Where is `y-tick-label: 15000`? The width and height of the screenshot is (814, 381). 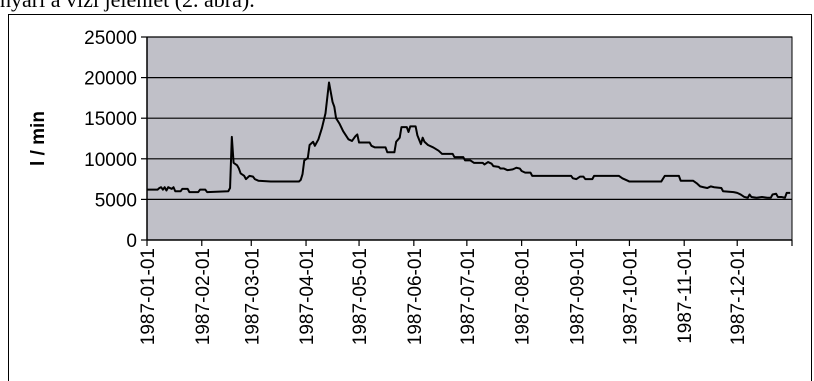 y-tick-label: 15000 is located at coordinates (110, 119).